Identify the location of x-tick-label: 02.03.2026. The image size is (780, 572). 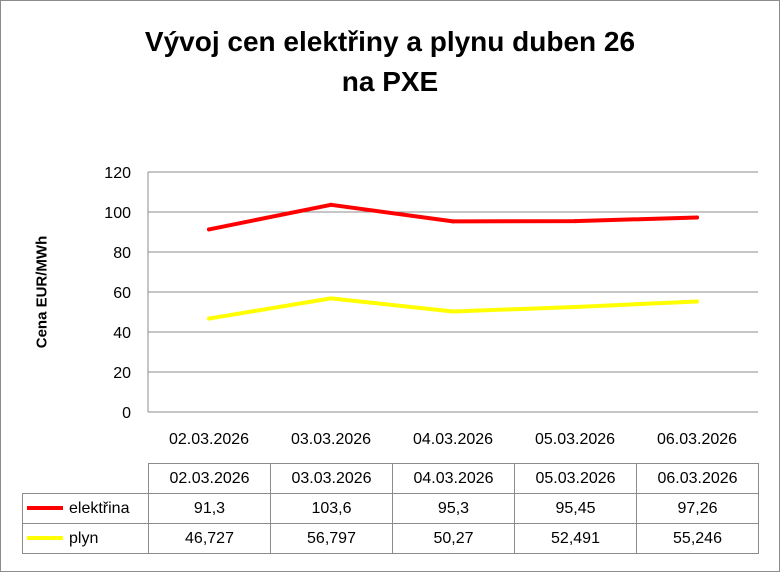
(209, 439).